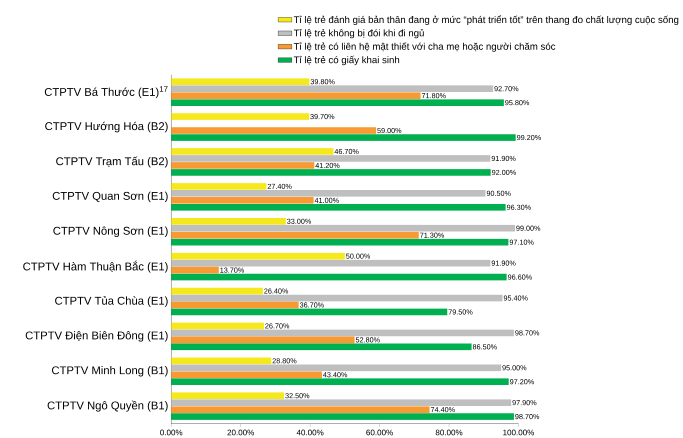 This screenshot has height=438, width=683. Describe the element at coordinates (379, 433) in the screenshot. I see `x-tick-label: 60.00%` at that location.